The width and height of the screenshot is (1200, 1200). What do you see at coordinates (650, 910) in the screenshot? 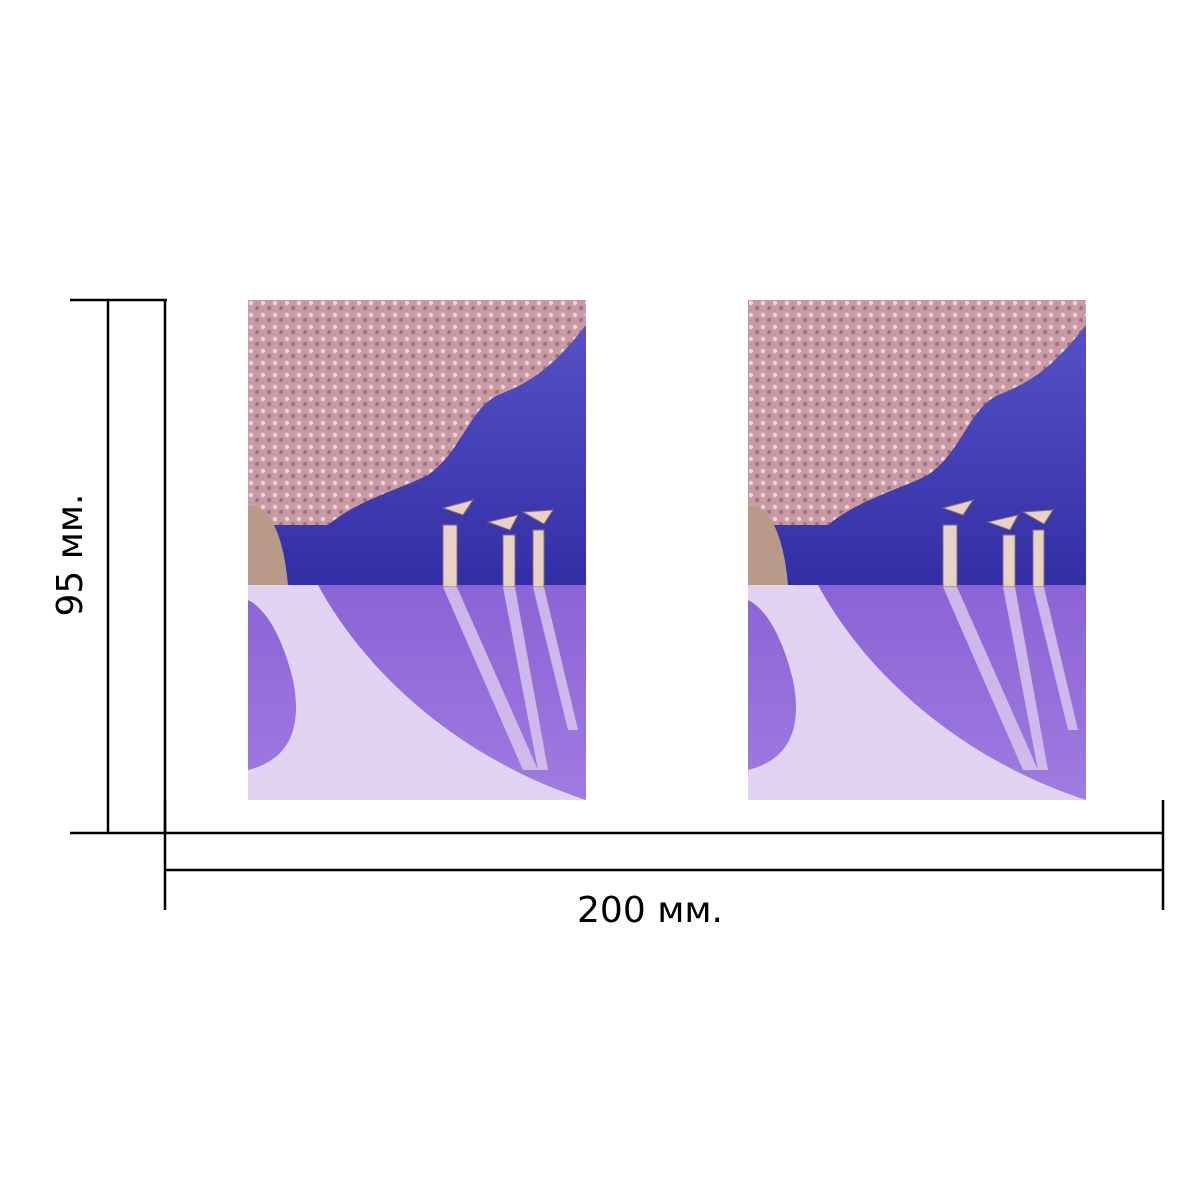
I see `width-label: 200 мм.` at bounding box center [650, 910].